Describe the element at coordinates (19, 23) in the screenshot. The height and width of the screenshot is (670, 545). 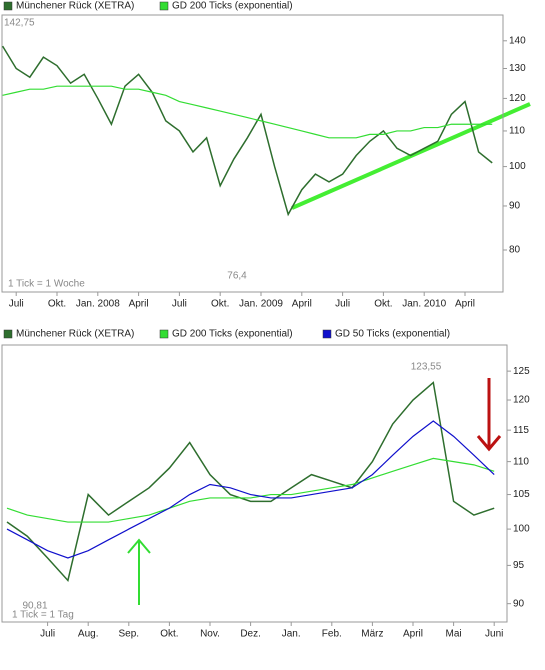
I see `annotation: 142,75` at that location.